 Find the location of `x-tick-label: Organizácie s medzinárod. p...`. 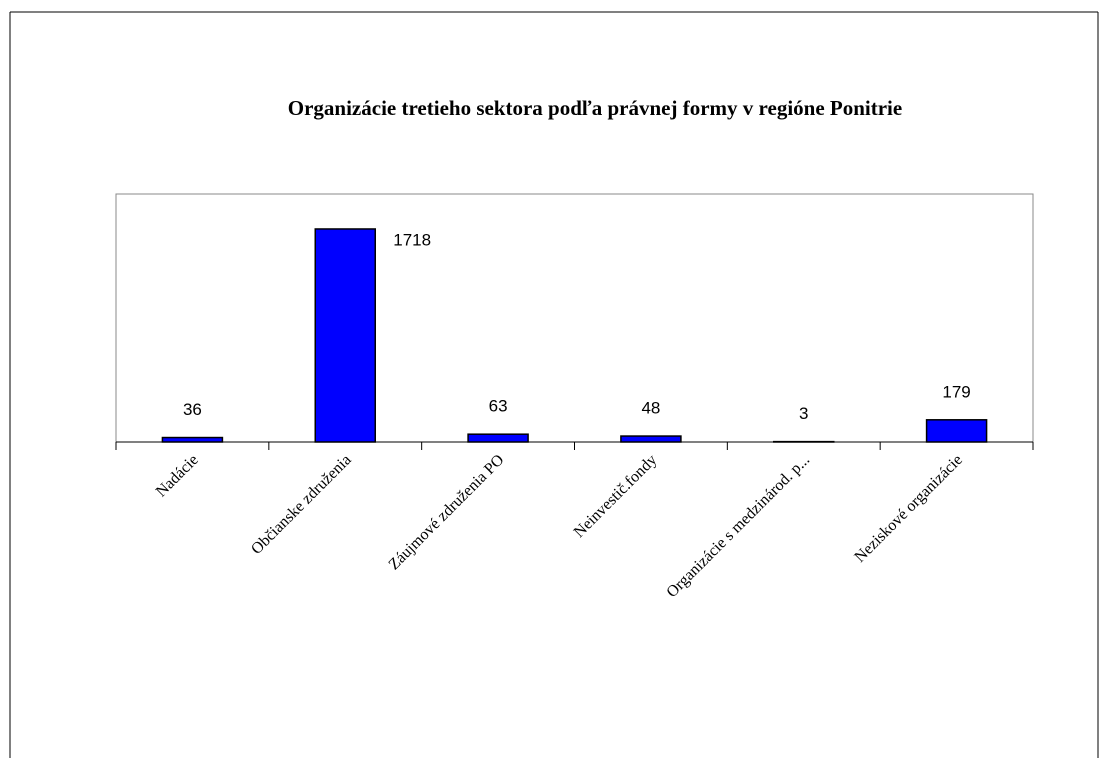

x-tick-label: Organizácie s medzinárod. p... is located at coordinates (738, 526).